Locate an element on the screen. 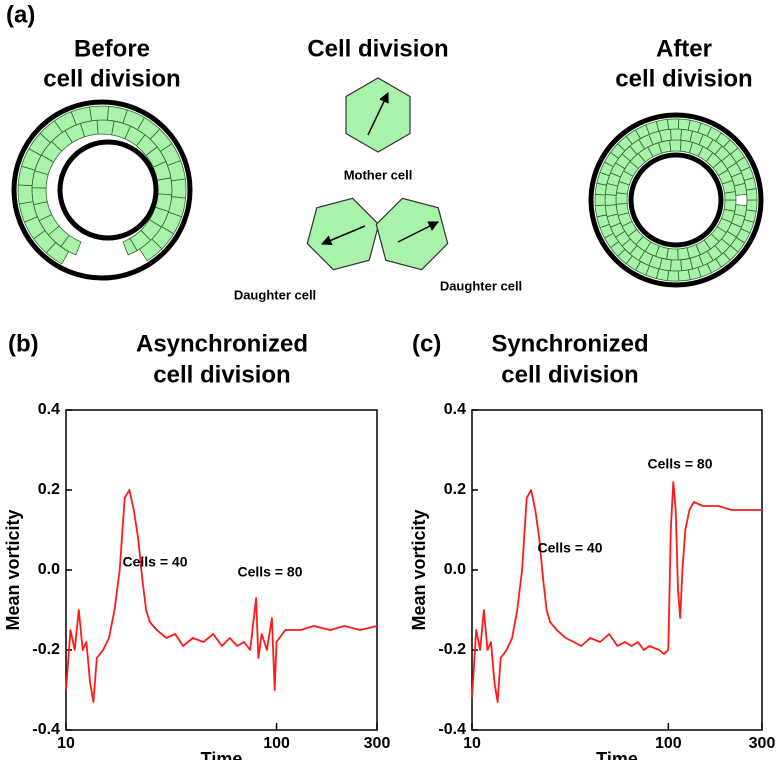 This screenshot has height=760, width=778. after-title: After is located at coordinates (684, 48).